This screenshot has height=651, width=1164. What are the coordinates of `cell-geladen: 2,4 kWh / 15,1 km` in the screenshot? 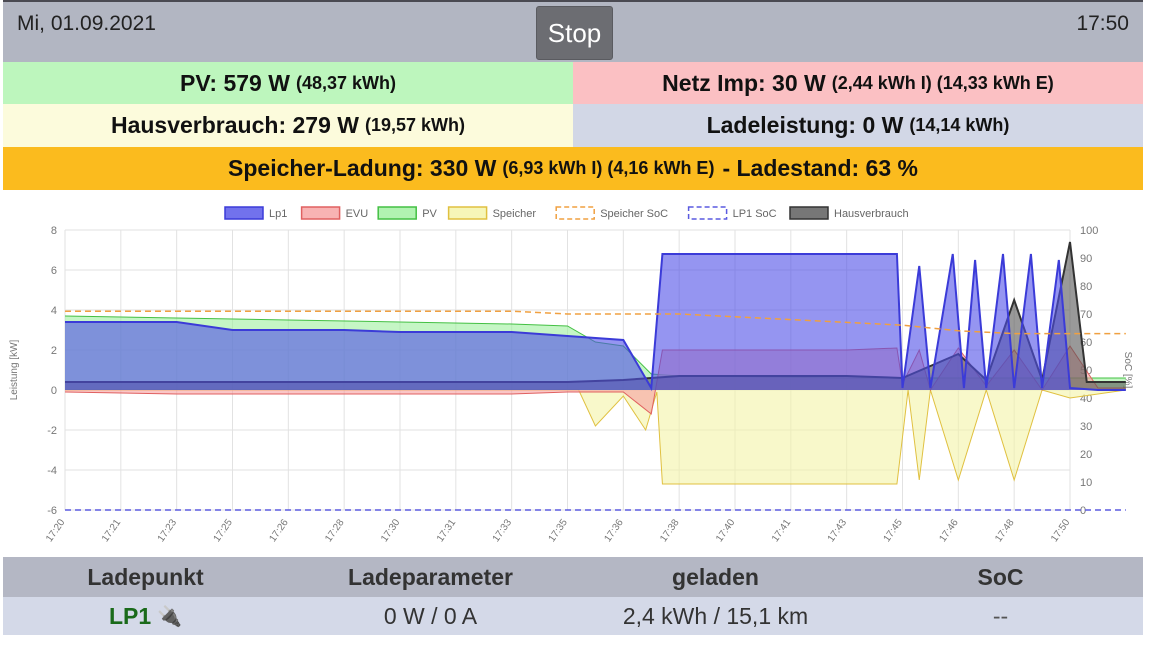 It's located at (715, 615).